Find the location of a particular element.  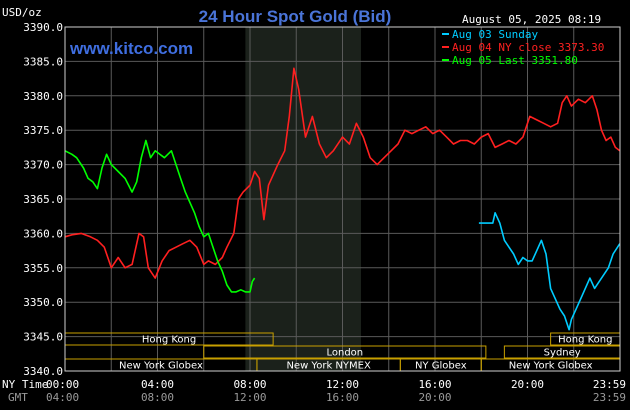

y-tick-label: 3365.0 is located at coordinates (43, 199).